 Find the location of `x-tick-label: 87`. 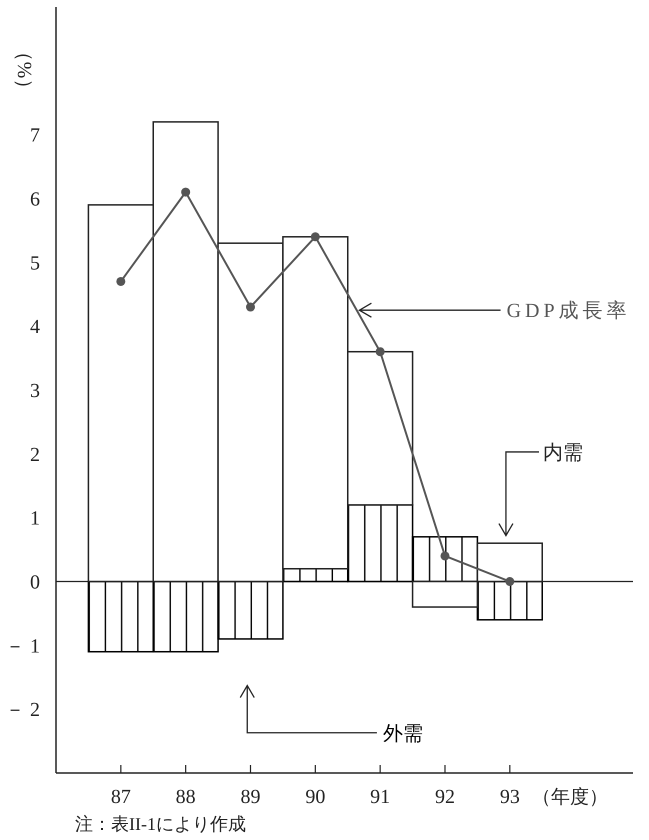

x-tick-label: 87 is located at coordinates (120, 797).